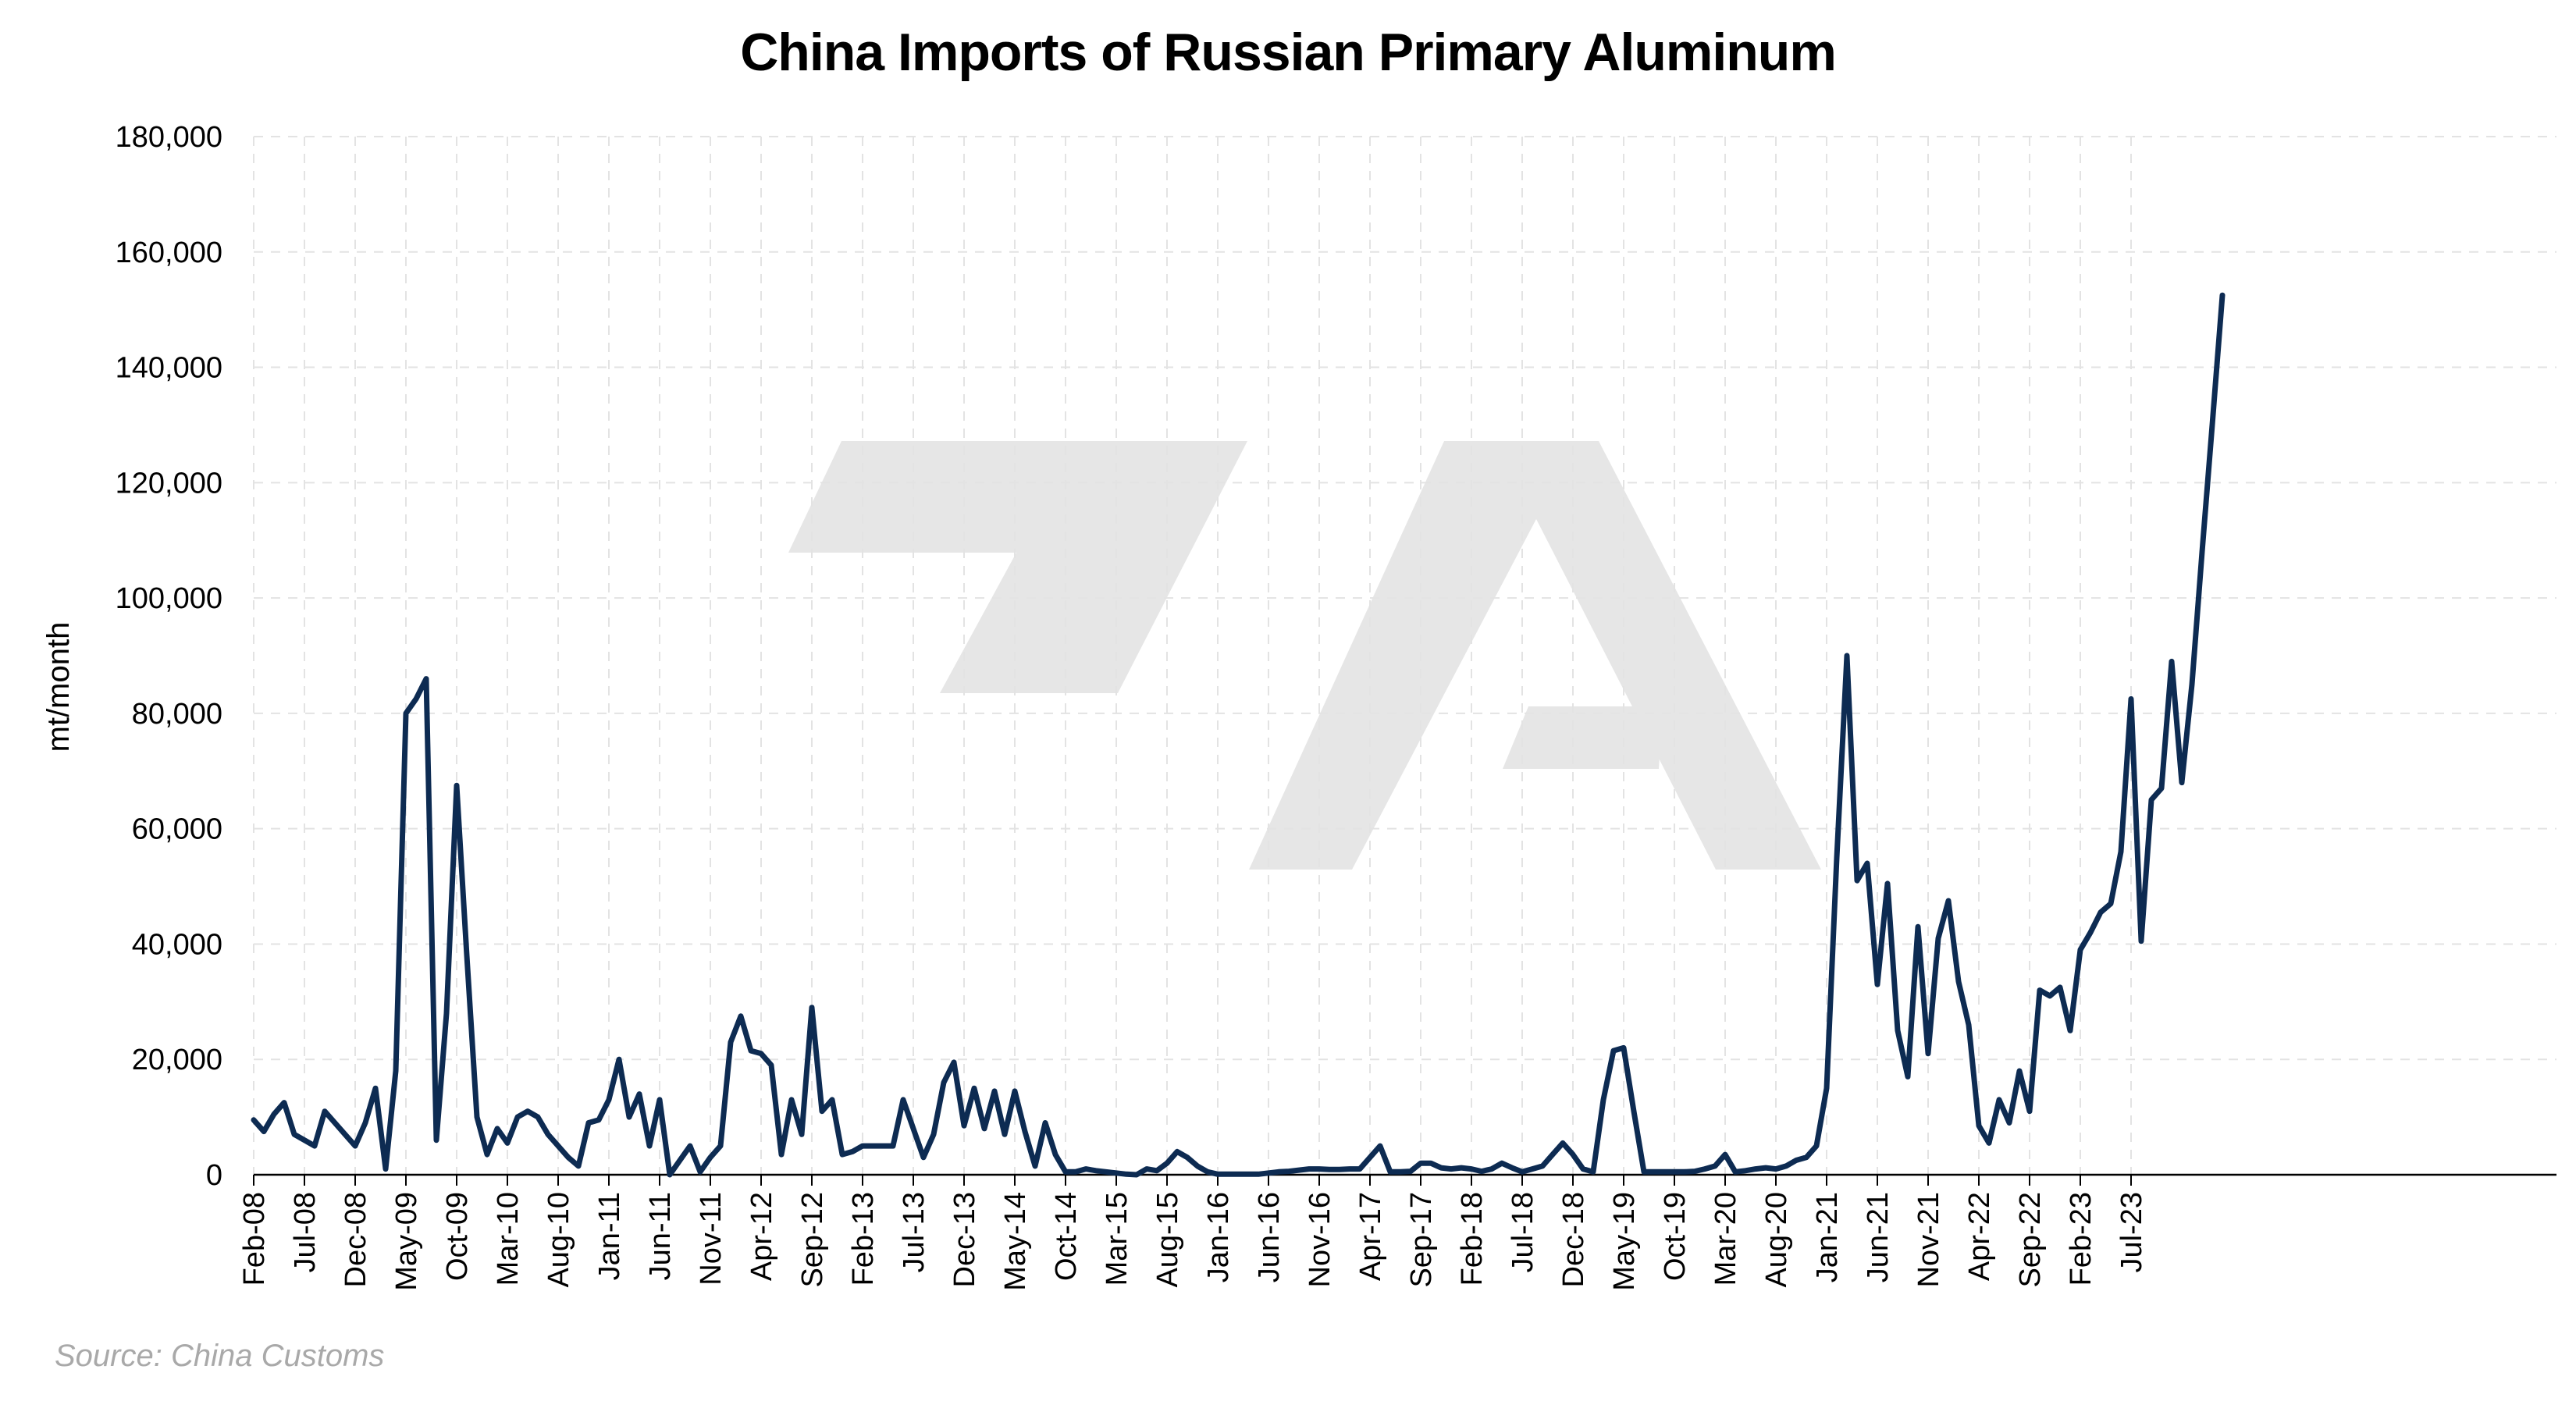 The width and height of the screenshot is (2576, 1405). Describe the element at coordinates (2081, 1239) in the screenshot. I see `x-tick-label: Feb-23` at that location.